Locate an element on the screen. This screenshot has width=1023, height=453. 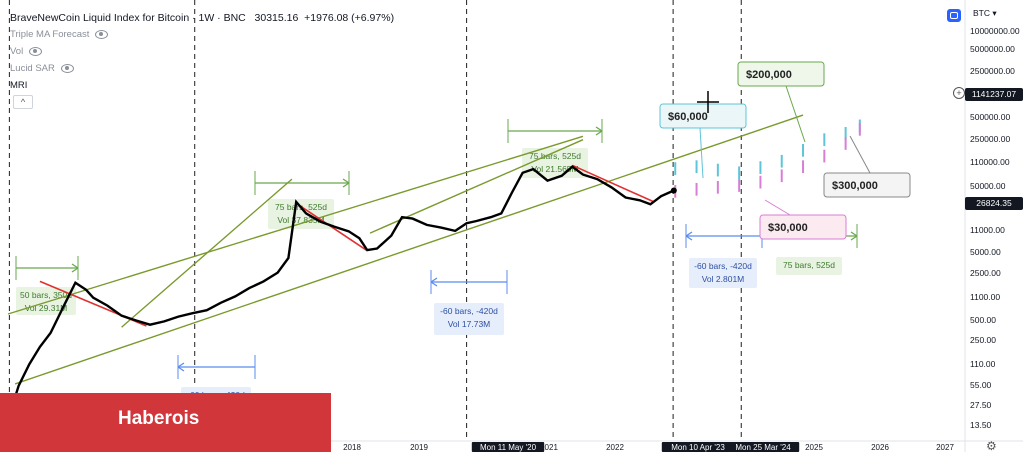
chevron-up-icon: ^ is located at coordinates (23, 102).